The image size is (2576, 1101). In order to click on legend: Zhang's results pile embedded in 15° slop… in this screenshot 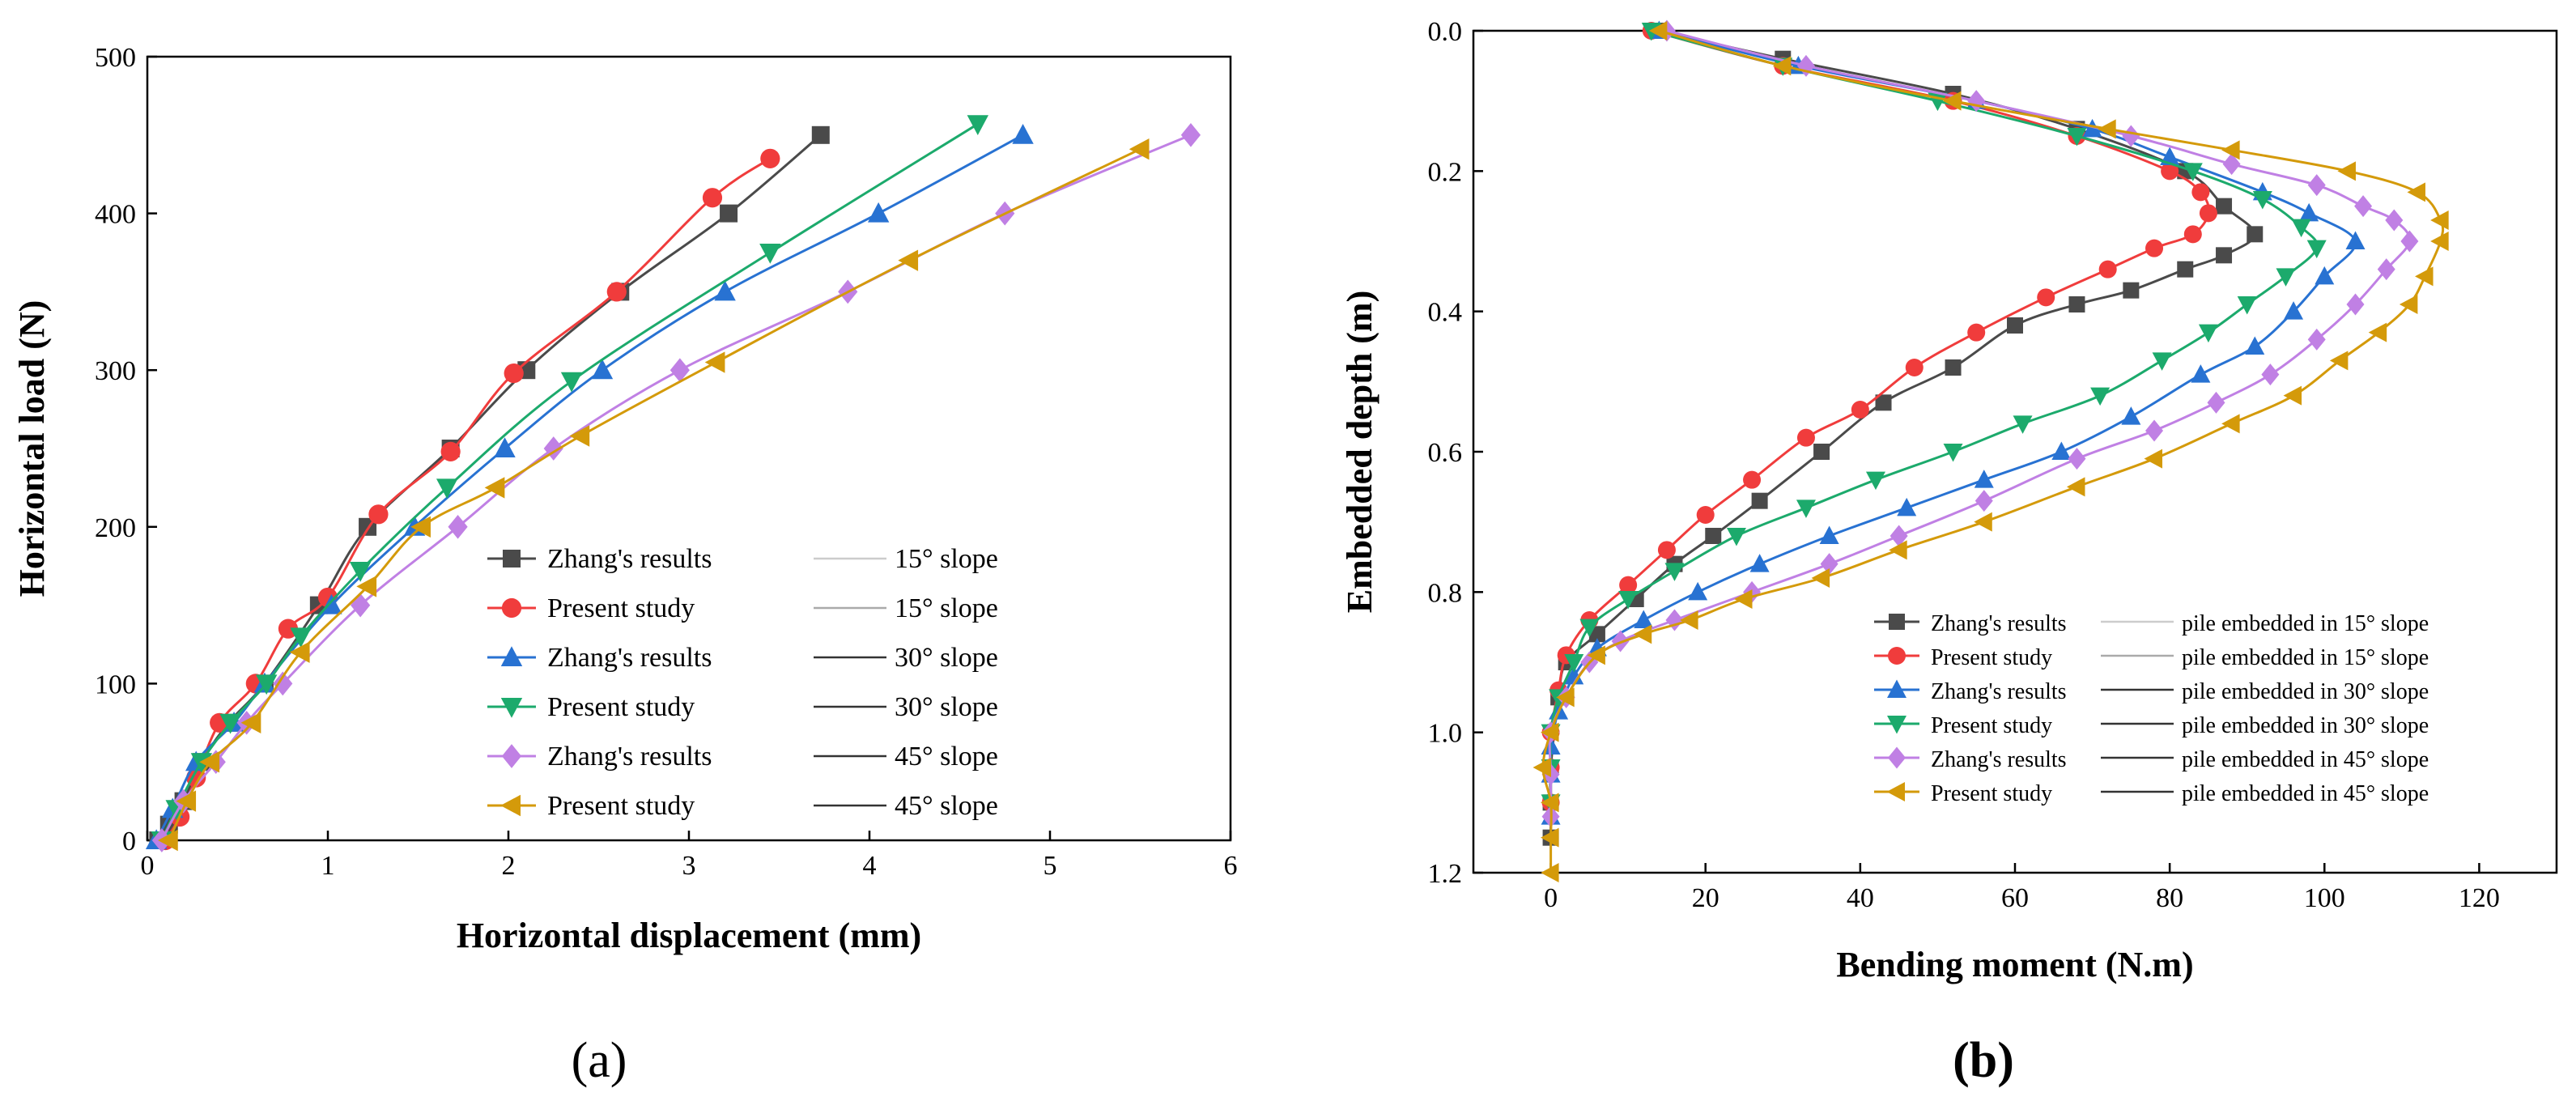, I will do `click(2151, 708)`.